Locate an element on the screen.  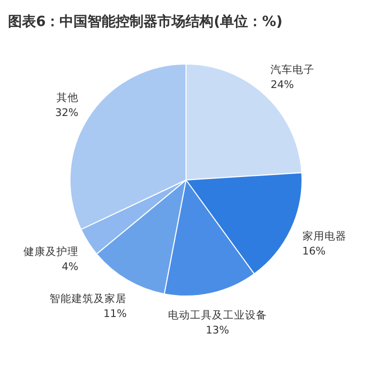
slice-label: 健康及护理 is located at coordinates (50, 251).